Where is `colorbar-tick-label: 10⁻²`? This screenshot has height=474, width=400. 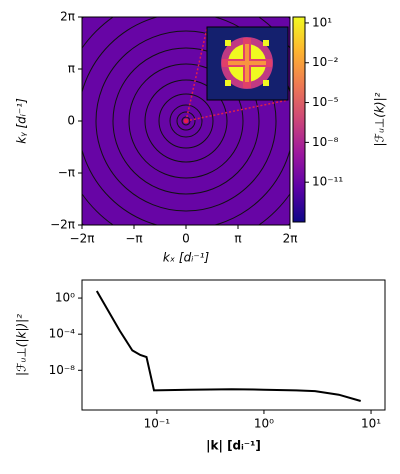 colorbar-tick-label: 10⁻² is located at coordinates (325, 62).